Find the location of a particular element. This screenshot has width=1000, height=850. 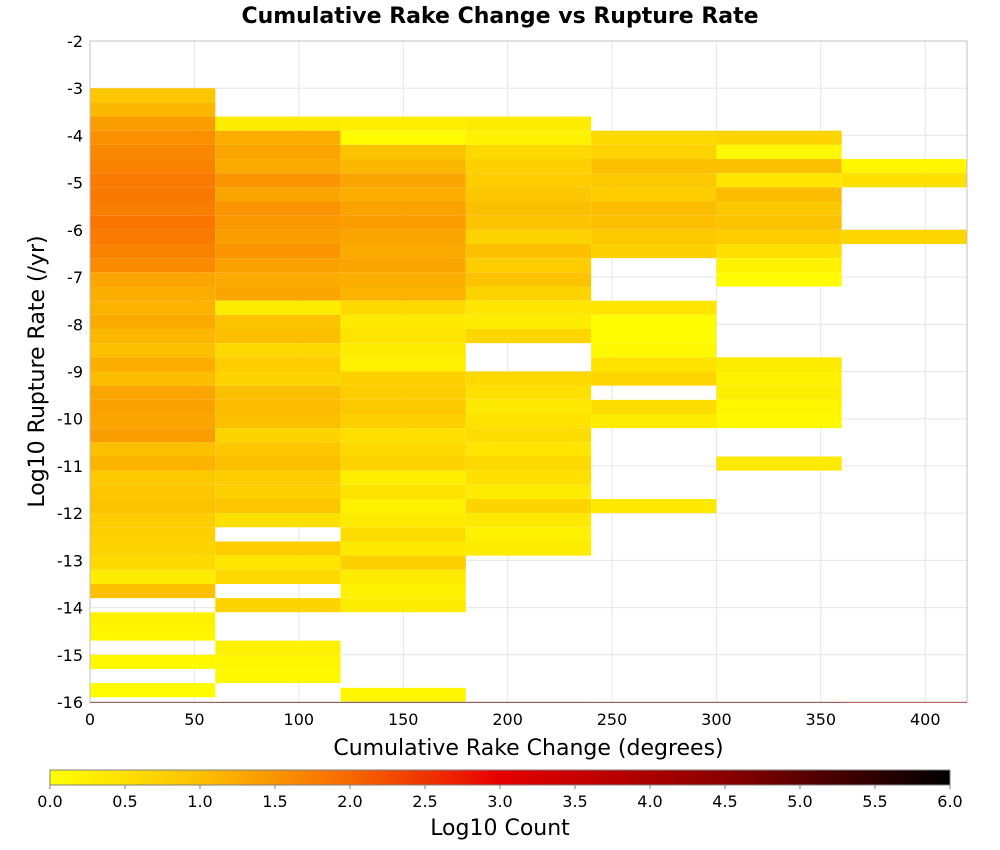

y-tick-label: -4 is located at coordinates (75, 135).